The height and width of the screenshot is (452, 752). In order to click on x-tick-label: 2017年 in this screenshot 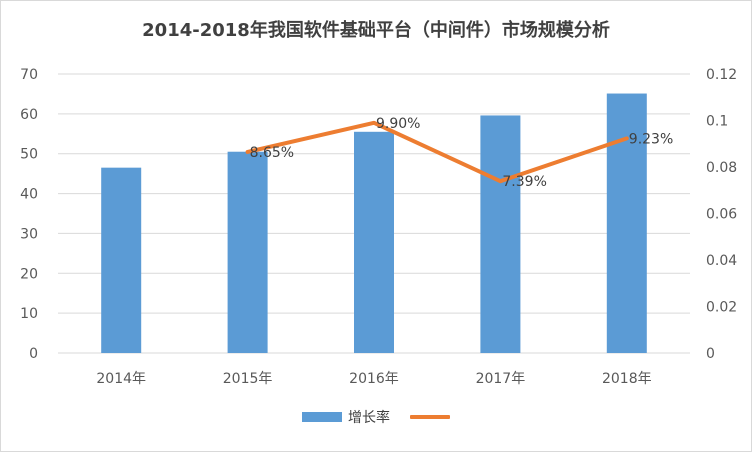, I will do `click(501, 379)`.